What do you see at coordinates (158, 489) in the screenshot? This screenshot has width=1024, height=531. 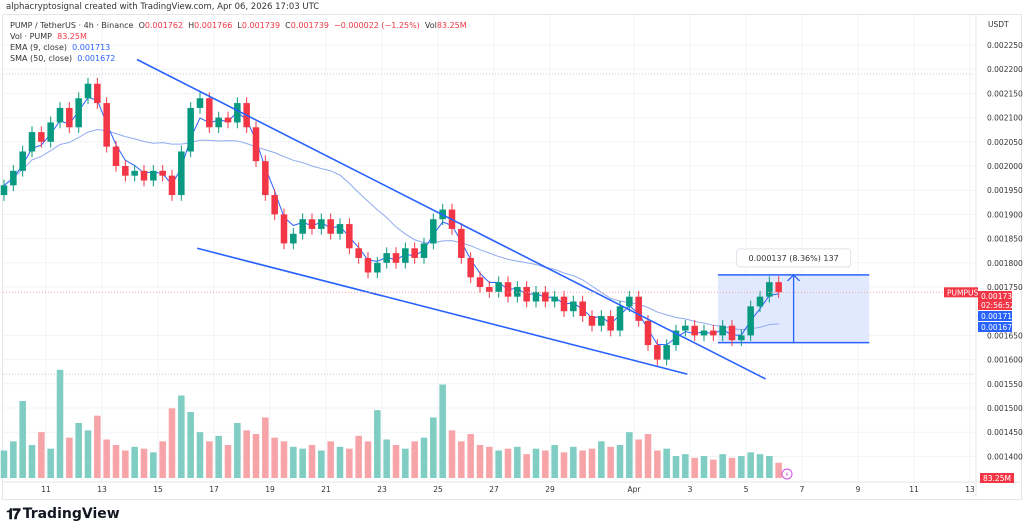 I see `time-tick-label: 15` at bounding box center [158, 489].